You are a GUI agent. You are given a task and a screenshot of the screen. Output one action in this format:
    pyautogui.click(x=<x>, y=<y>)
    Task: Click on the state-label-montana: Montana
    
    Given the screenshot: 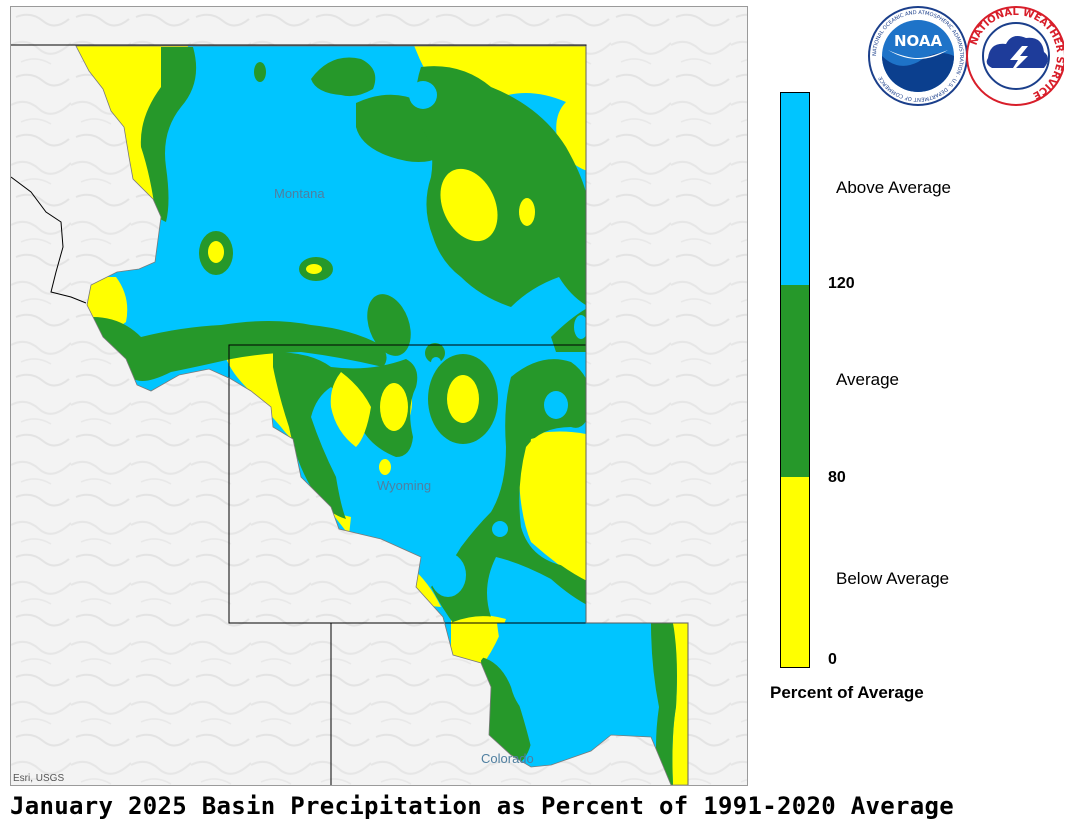 What is the action you would take?
    pyautogui.click(x=299, y=193)
    